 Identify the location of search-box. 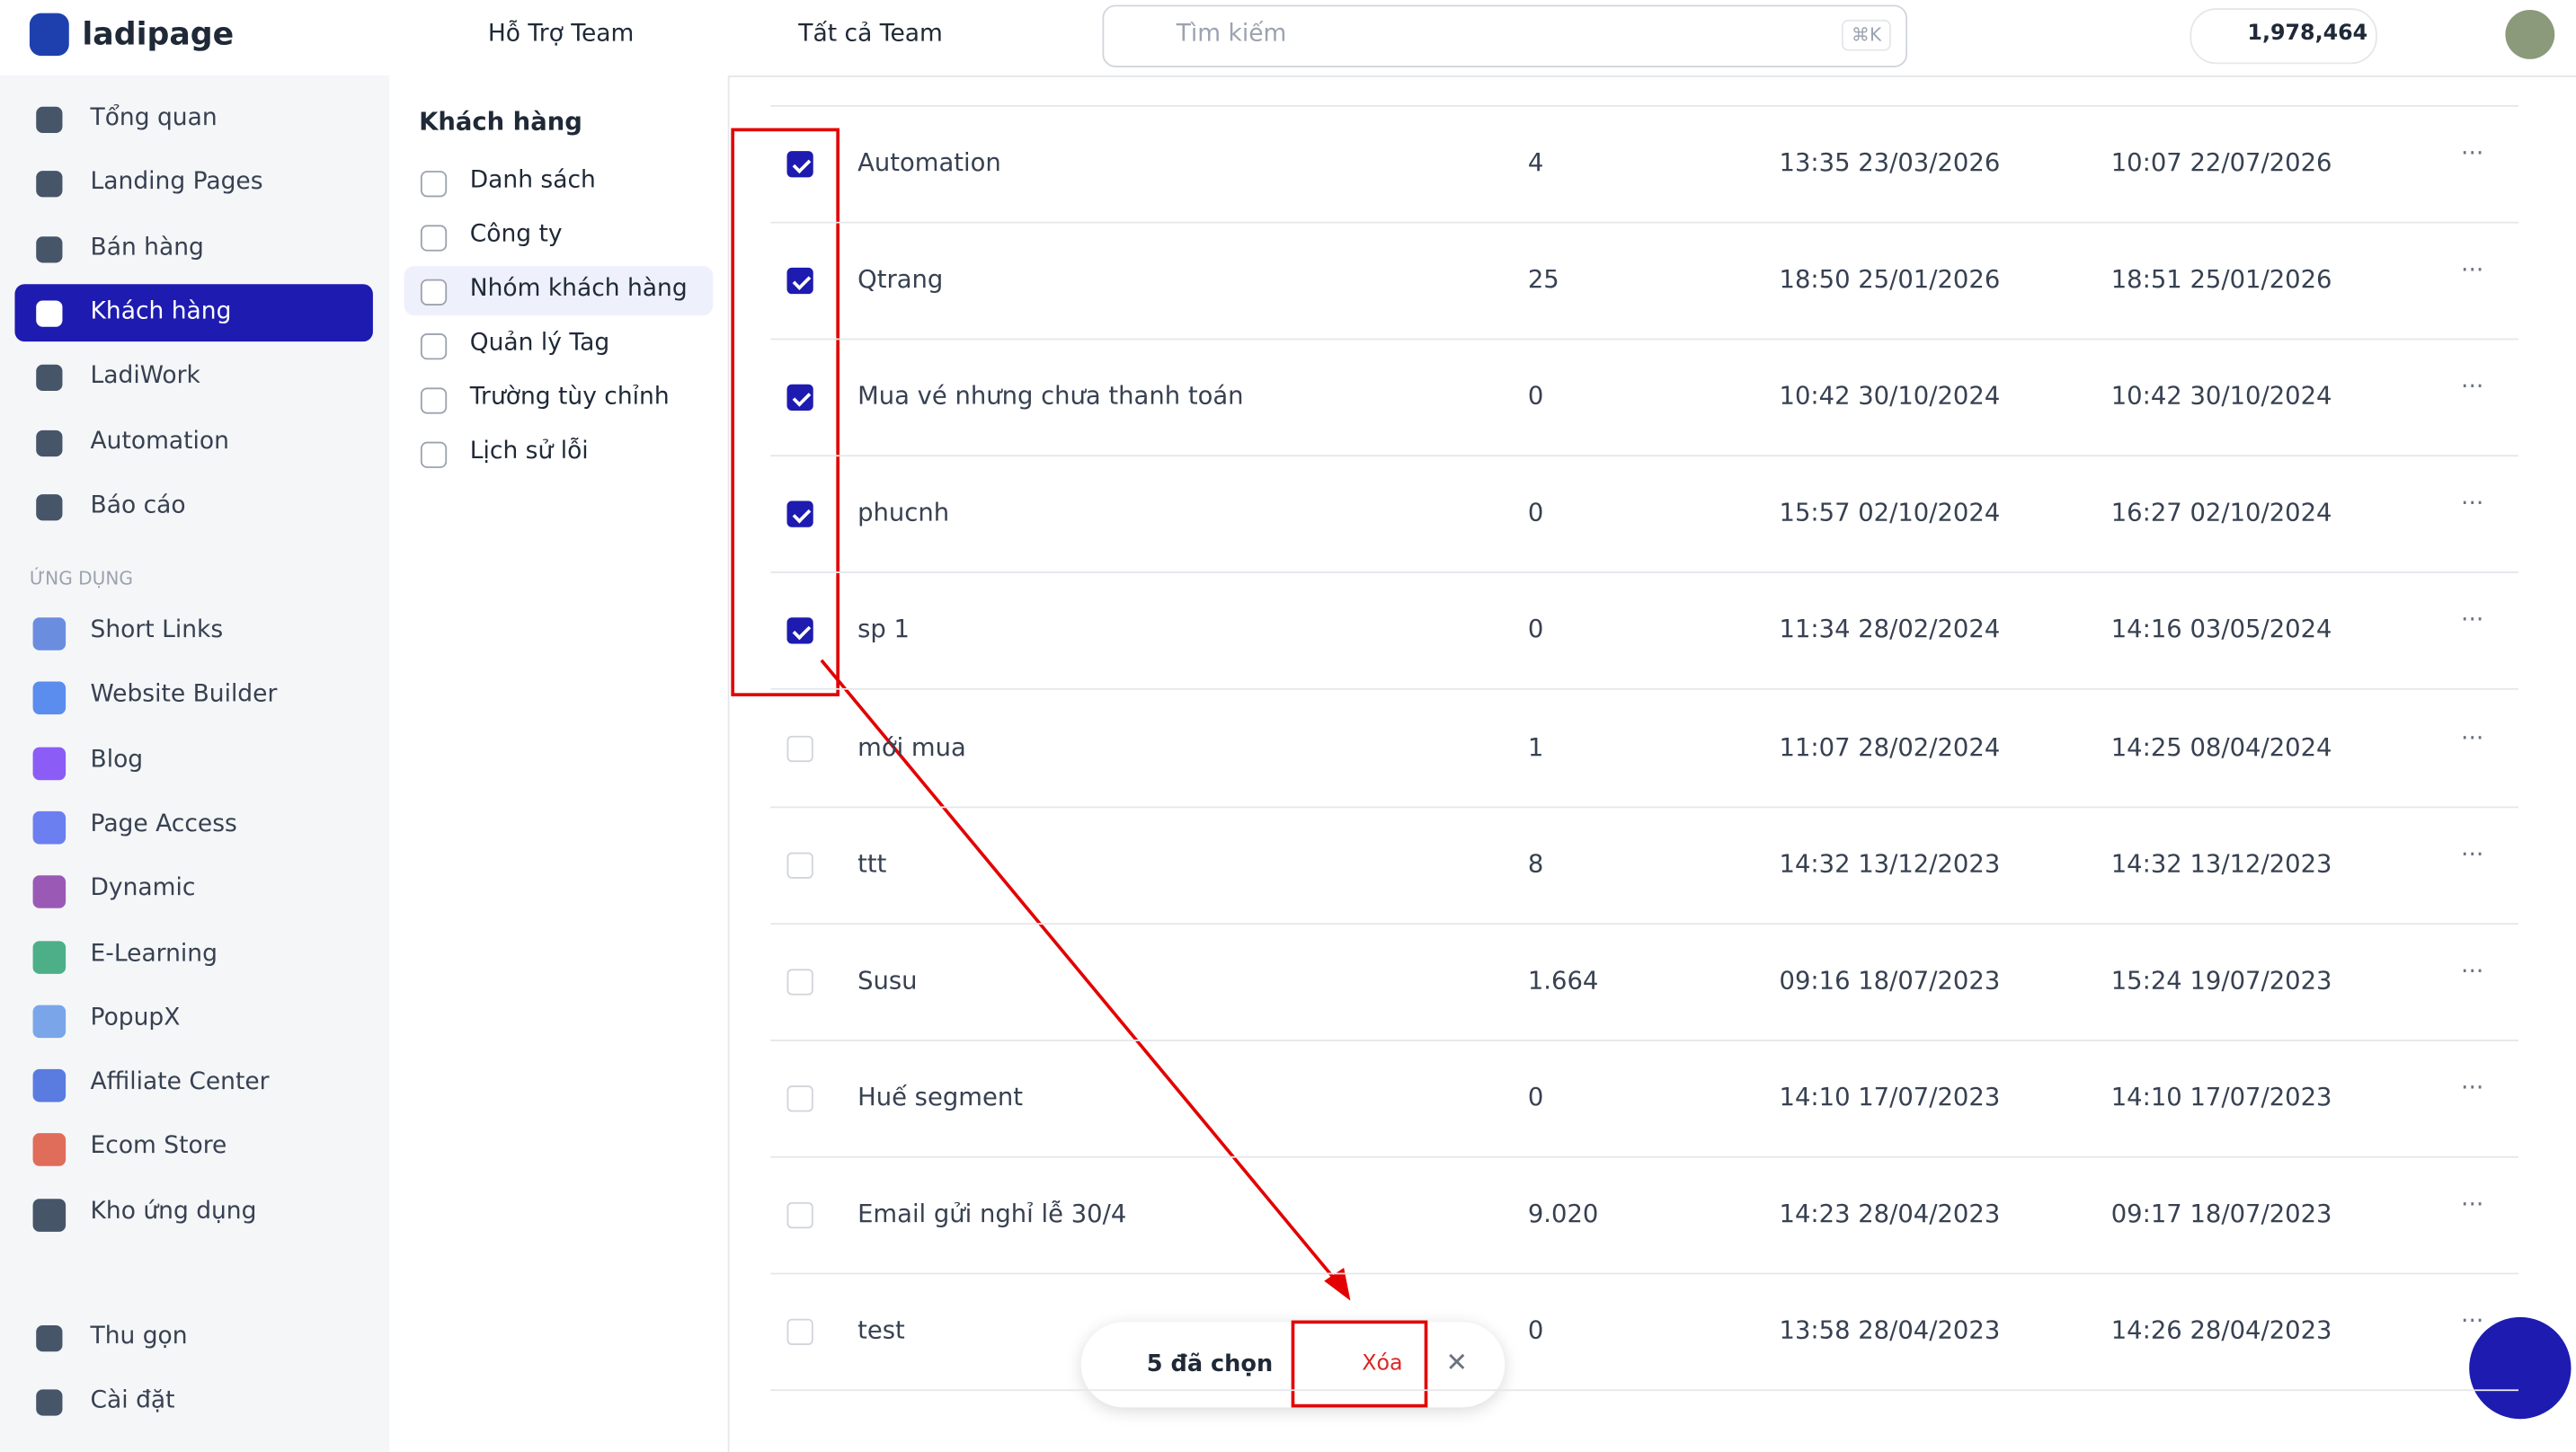
(1505, 35).